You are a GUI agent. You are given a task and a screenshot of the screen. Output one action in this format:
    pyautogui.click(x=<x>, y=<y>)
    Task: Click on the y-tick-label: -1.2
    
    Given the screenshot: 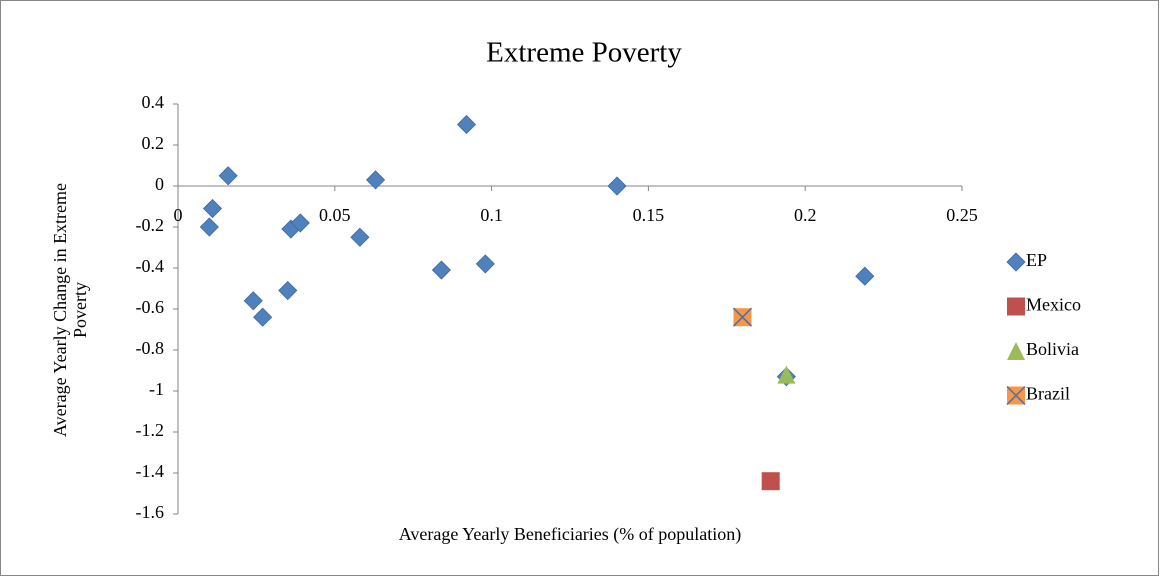 What is the action you would take?
    pyautogui.click(x=150, y=430)
    